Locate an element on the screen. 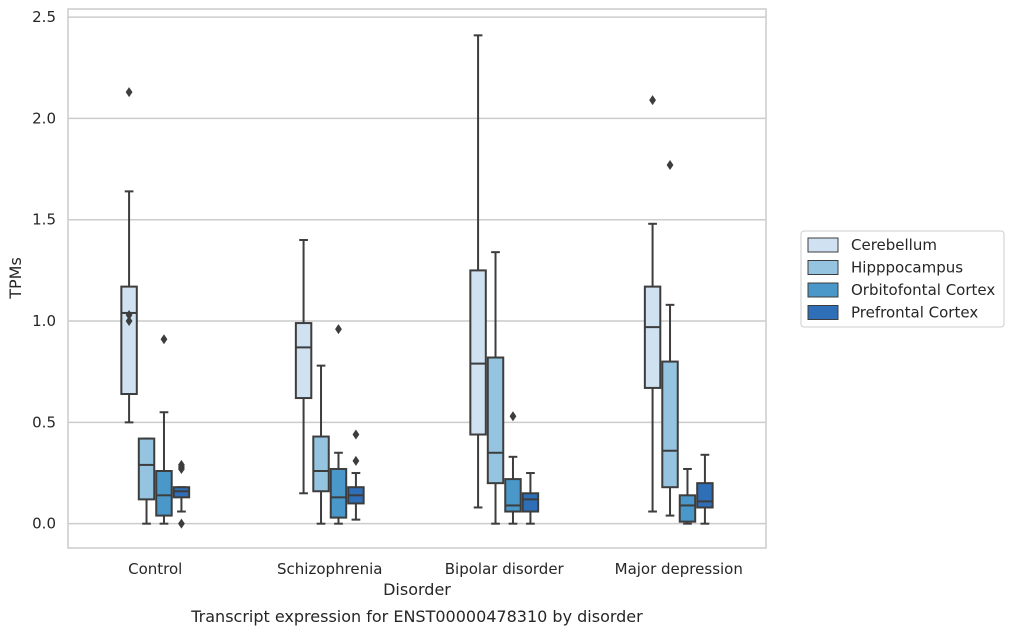 The width and height of the screenshot is (1014, 634). y-axis-title: TPMs is located at coordinates (15, 278).